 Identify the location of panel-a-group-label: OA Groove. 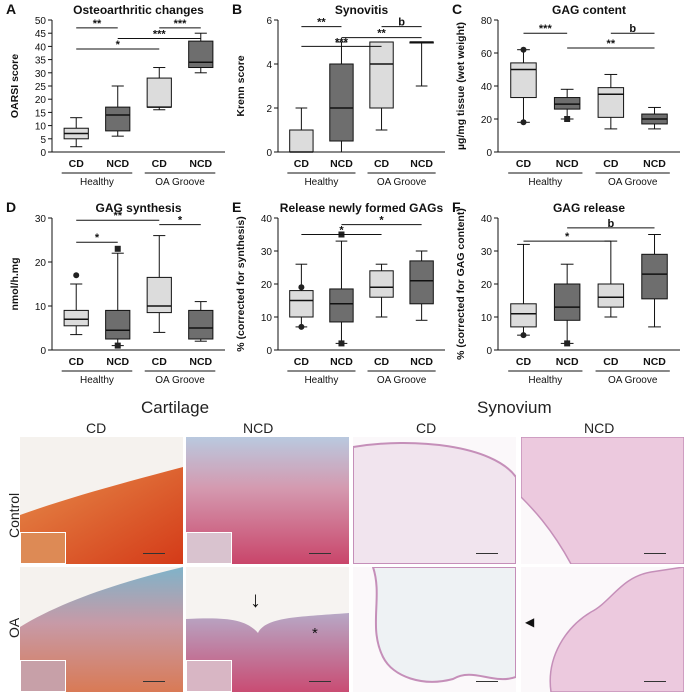
(180, 182).